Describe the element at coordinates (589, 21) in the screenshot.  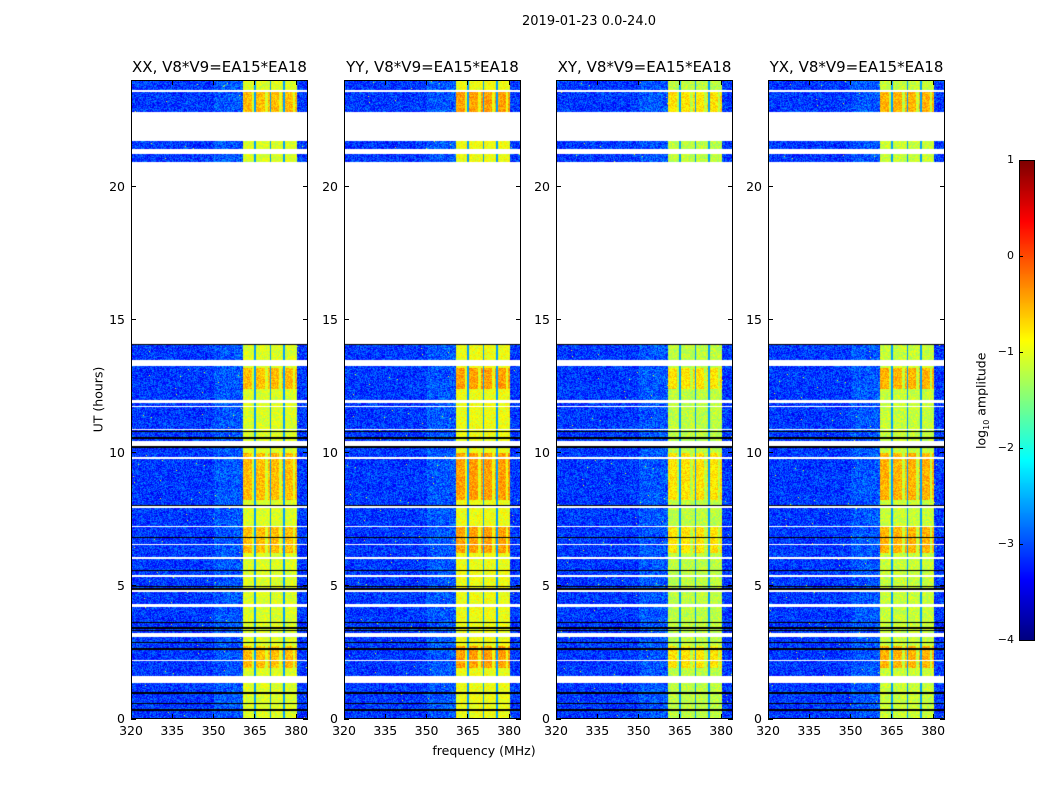
I see `figure-title: 2019-01-23 0.0-24.0` at that location.